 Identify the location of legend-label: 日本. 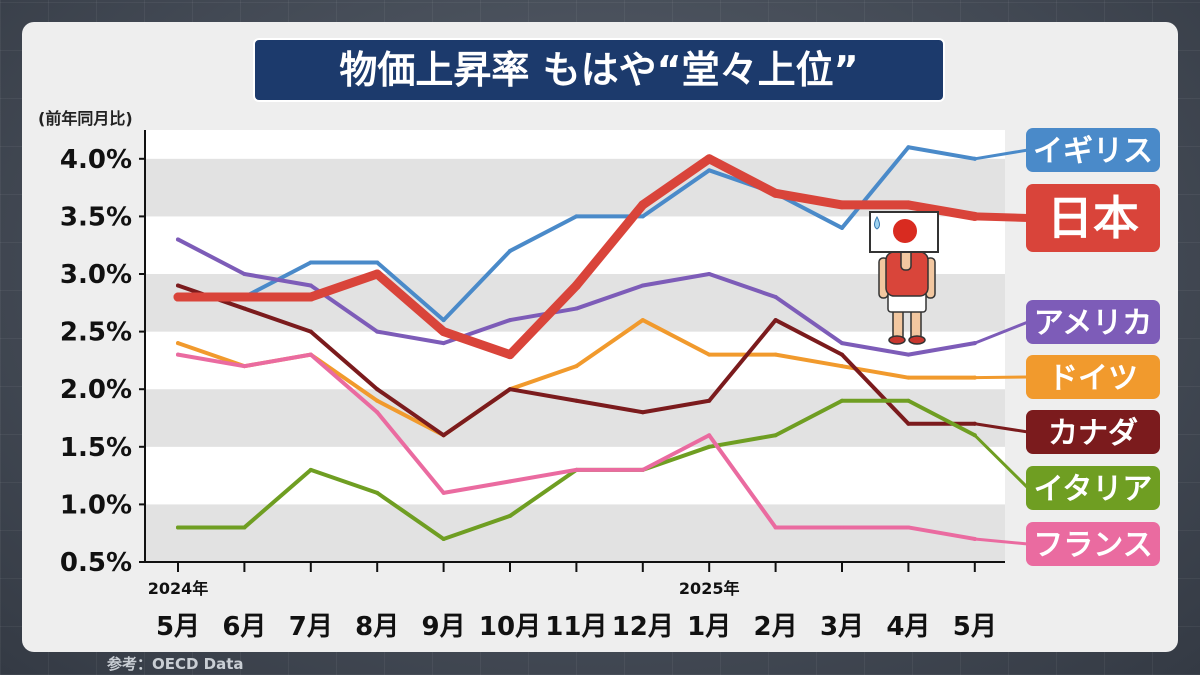
(1093, 218).